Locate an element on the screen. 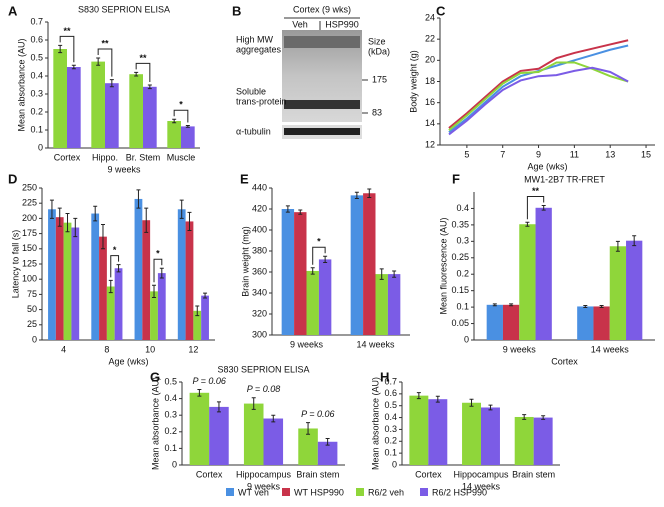  y-tick-label: 0.6 is located at coordinates (36, 39).